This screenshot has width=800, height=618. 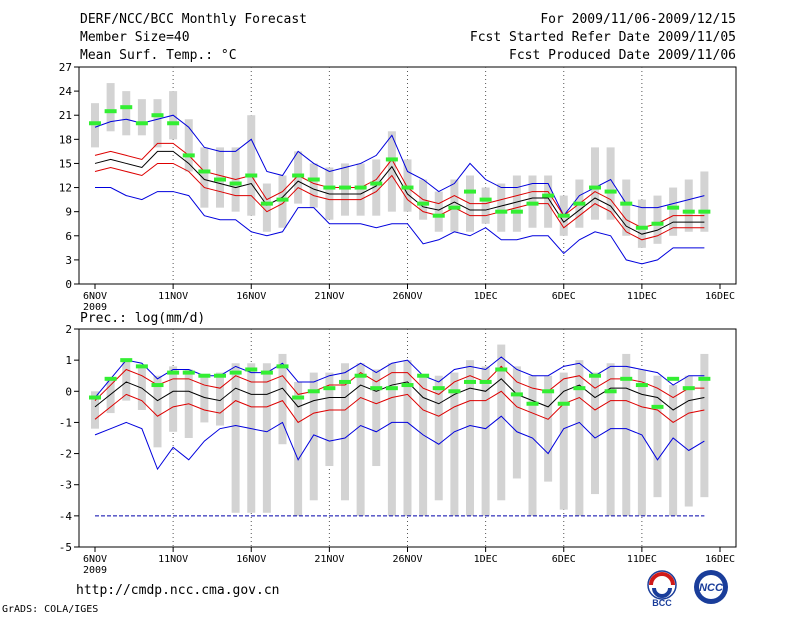 I want to click on start-date: Fcst Started Refer Date 2009/11/05, so click(x=602, y=37).